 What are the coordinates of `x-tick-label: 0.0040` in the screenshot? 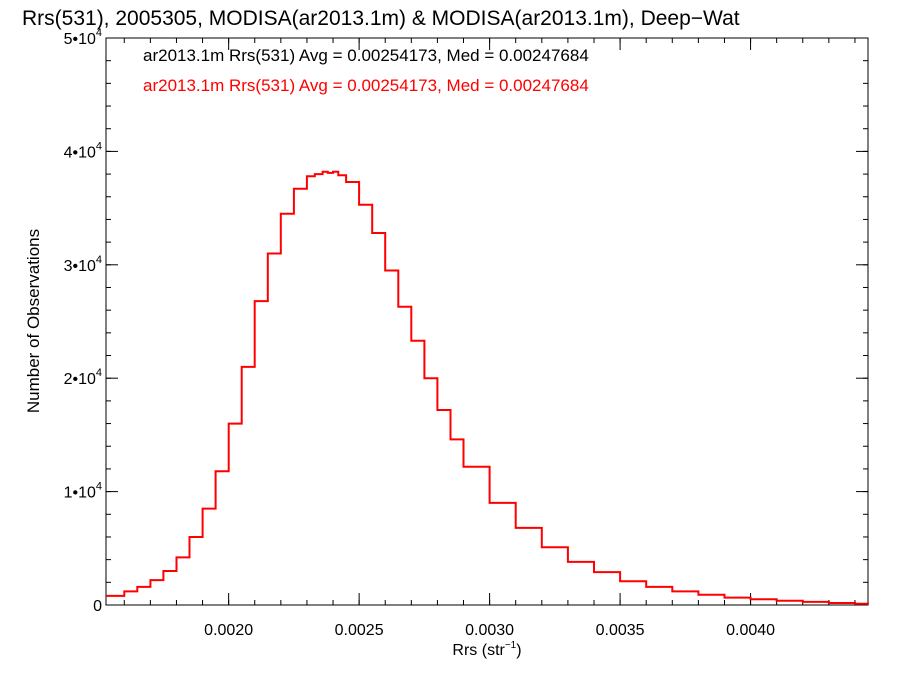 It's located at (750, 630).